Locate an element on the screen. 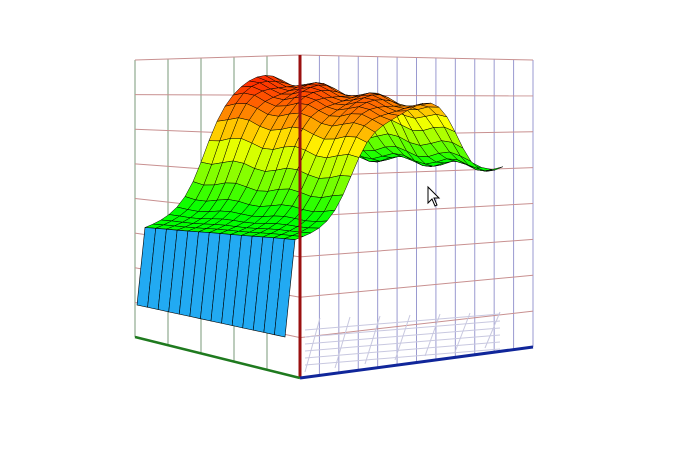 Image resolution: width=694 pixels, height=458 pixels. mouse-cursor is located at coordinates (434, 196).